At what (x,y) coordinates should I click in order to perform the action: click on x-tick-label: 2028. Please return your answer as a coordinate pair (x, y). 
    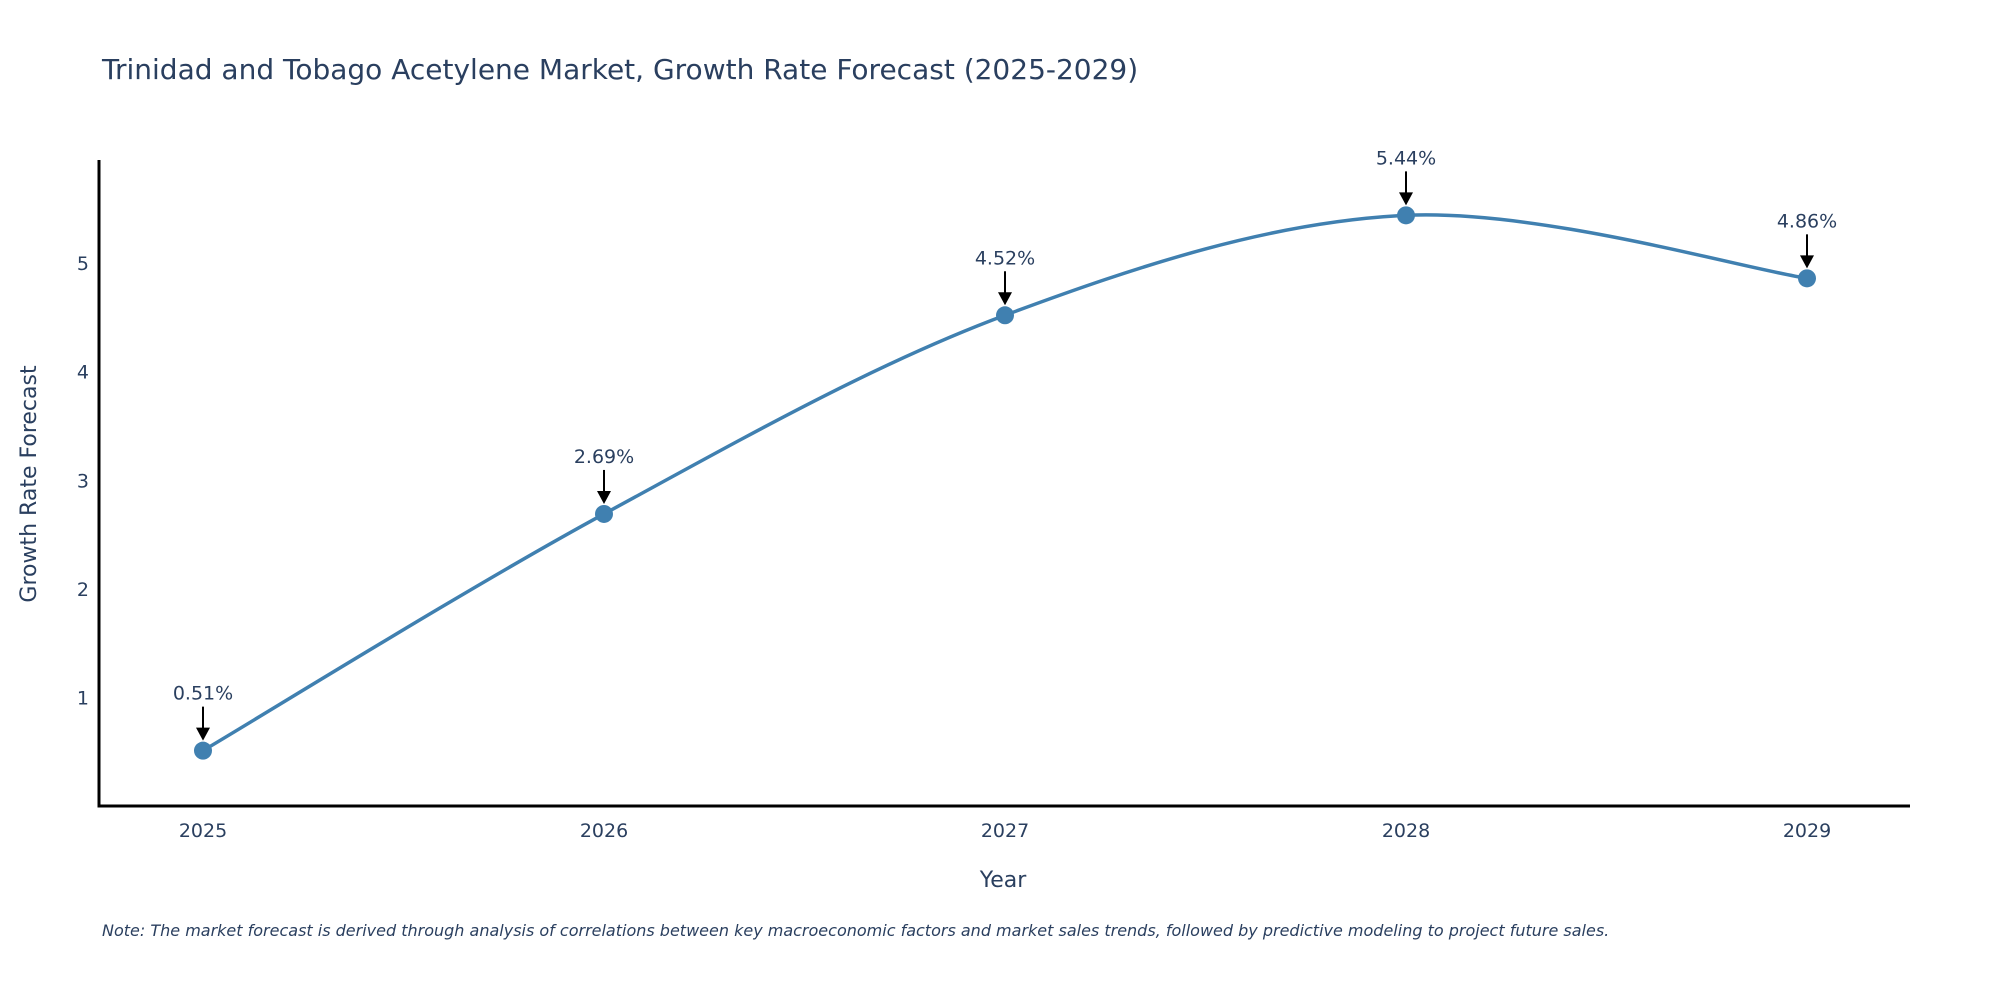
    Looking at the image, I should click on (1406, 831).